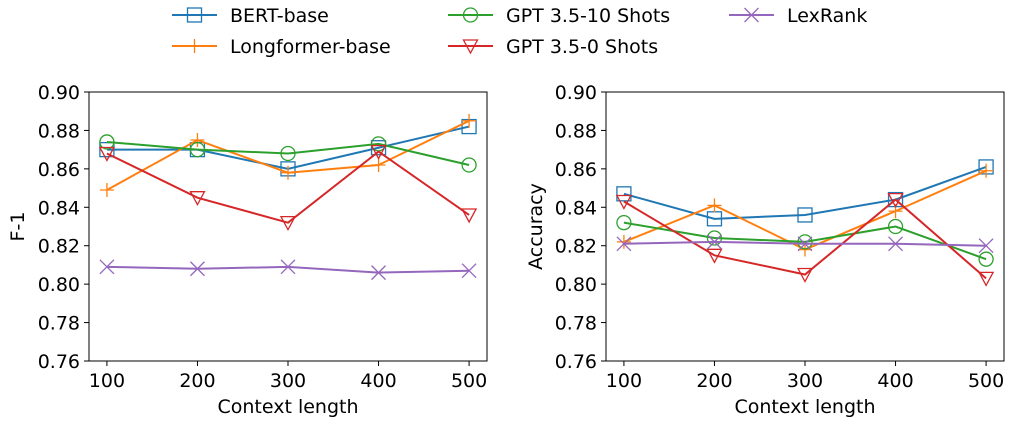  I want to click on legend-marker-gpt-3-5-0-shots, so click(470, 47).